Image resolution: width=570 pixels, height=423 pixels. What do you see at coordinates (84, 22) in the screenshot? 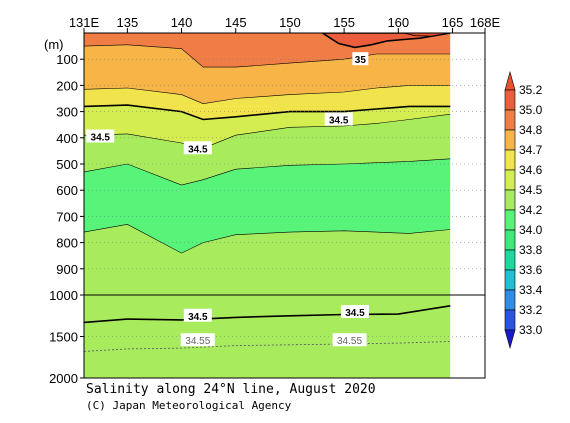
I see `x-tick-label-0: 131E` at bounding box center [84, 22].